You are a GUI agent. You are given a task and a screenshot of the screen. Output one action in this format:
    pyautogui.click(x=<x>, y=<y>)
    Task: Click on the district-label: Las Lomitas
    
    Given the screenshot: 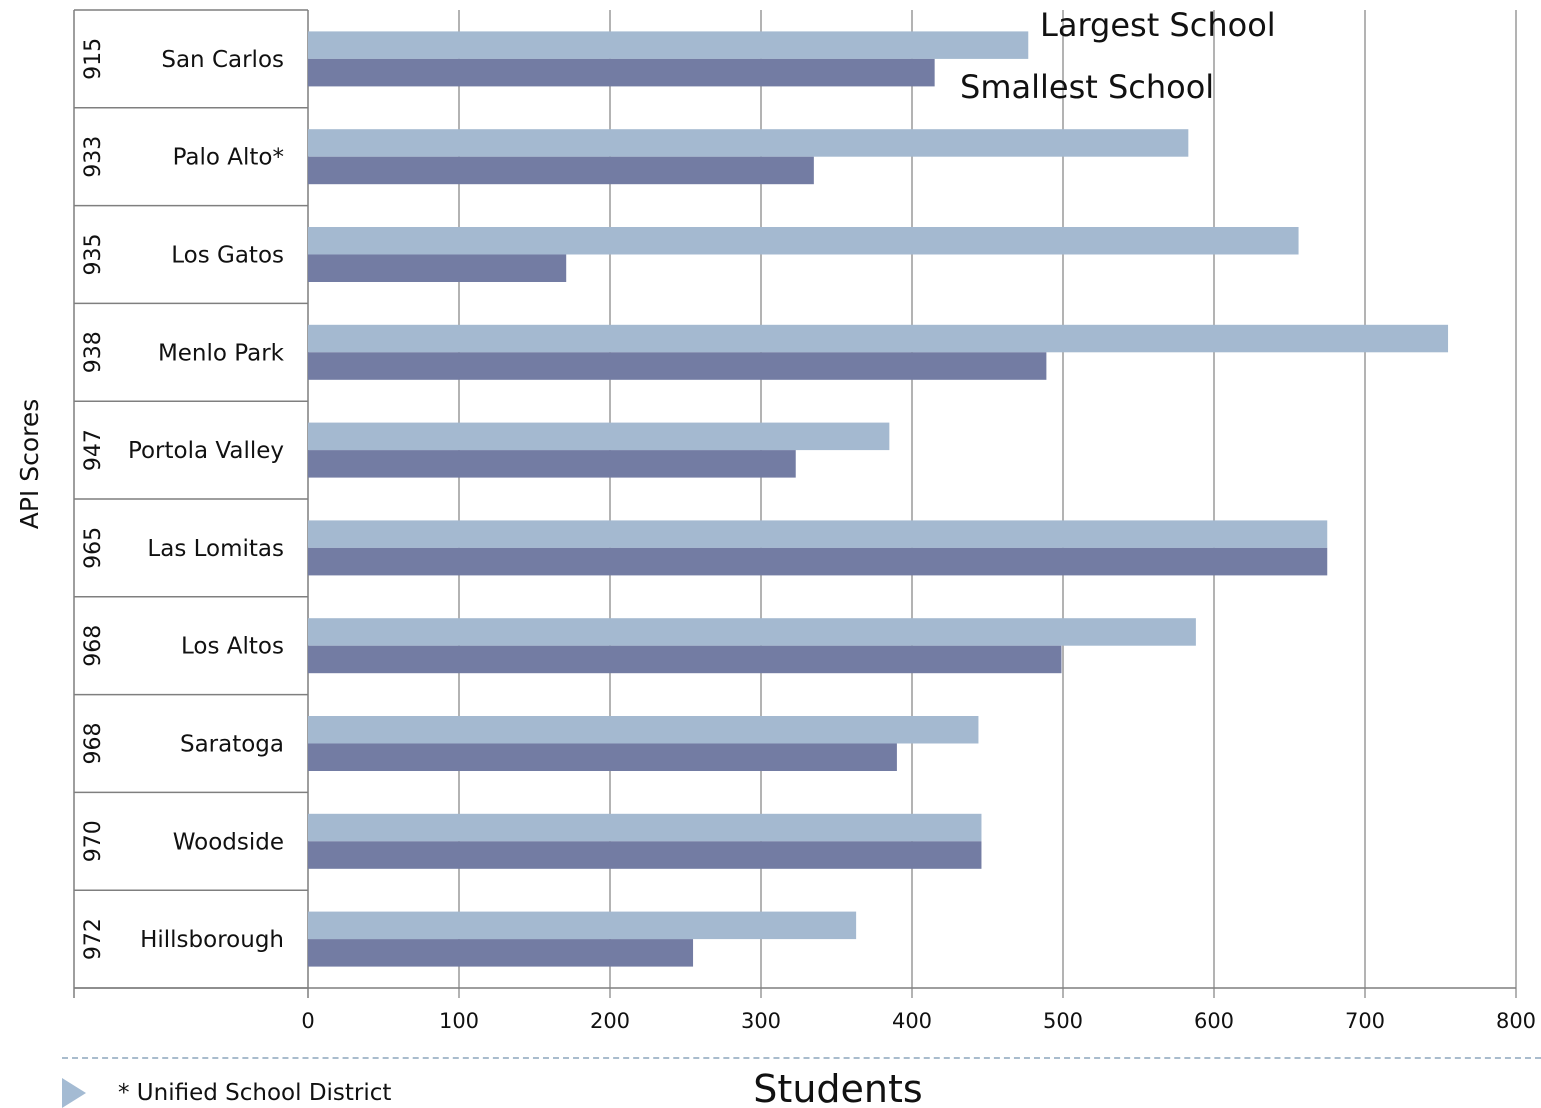 What is the action you would take?
    pyautogui.click(x=215, y=549)
    